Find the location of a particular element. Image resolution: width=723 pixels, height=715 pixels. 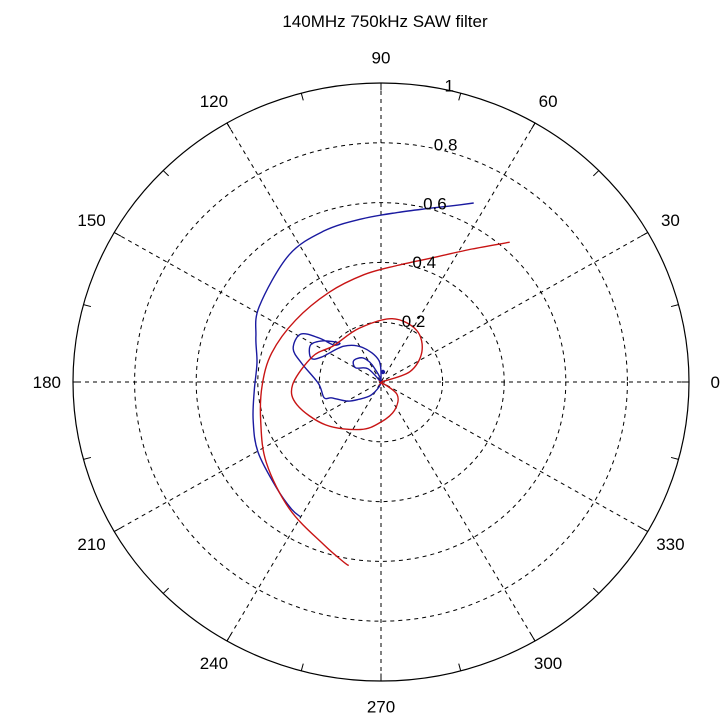

origin-marker is located at coordinates (383, 372).